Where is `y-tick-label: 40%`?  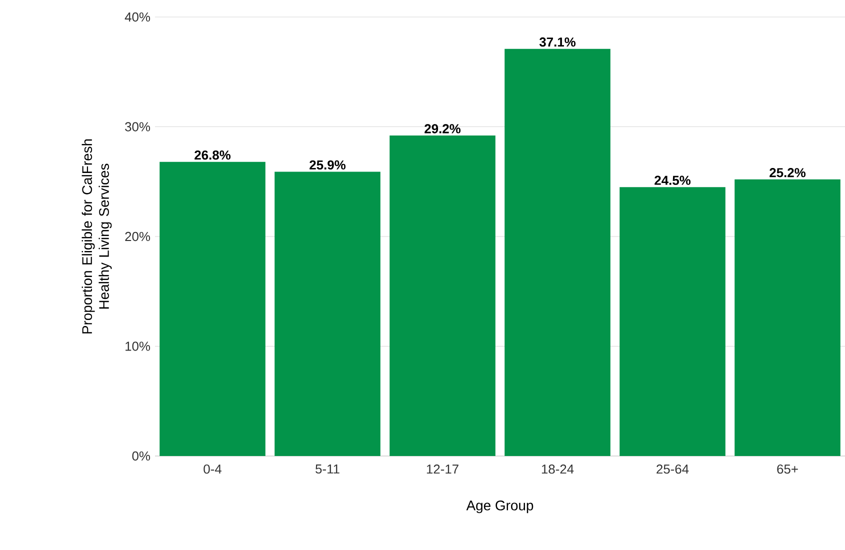
y-tick-label: 40% is located at coordinates (137, 17).